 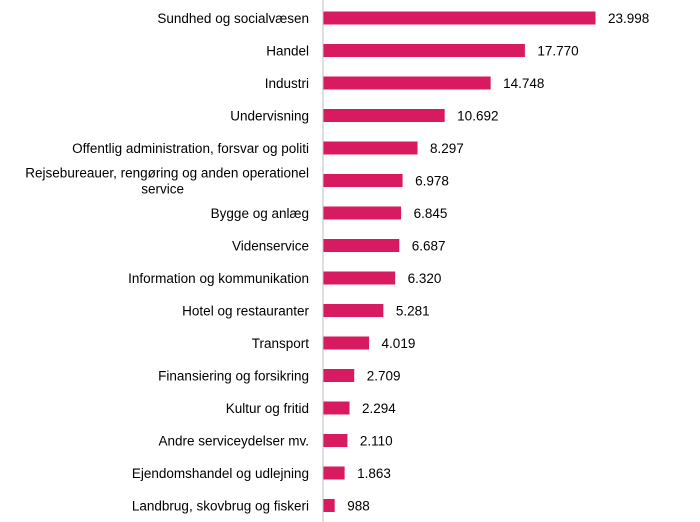 What do you see at coordinates (218, 278) in the screenshot?
I see `category-label-8: Information og kommunikation` at bounding box center [218, 278].